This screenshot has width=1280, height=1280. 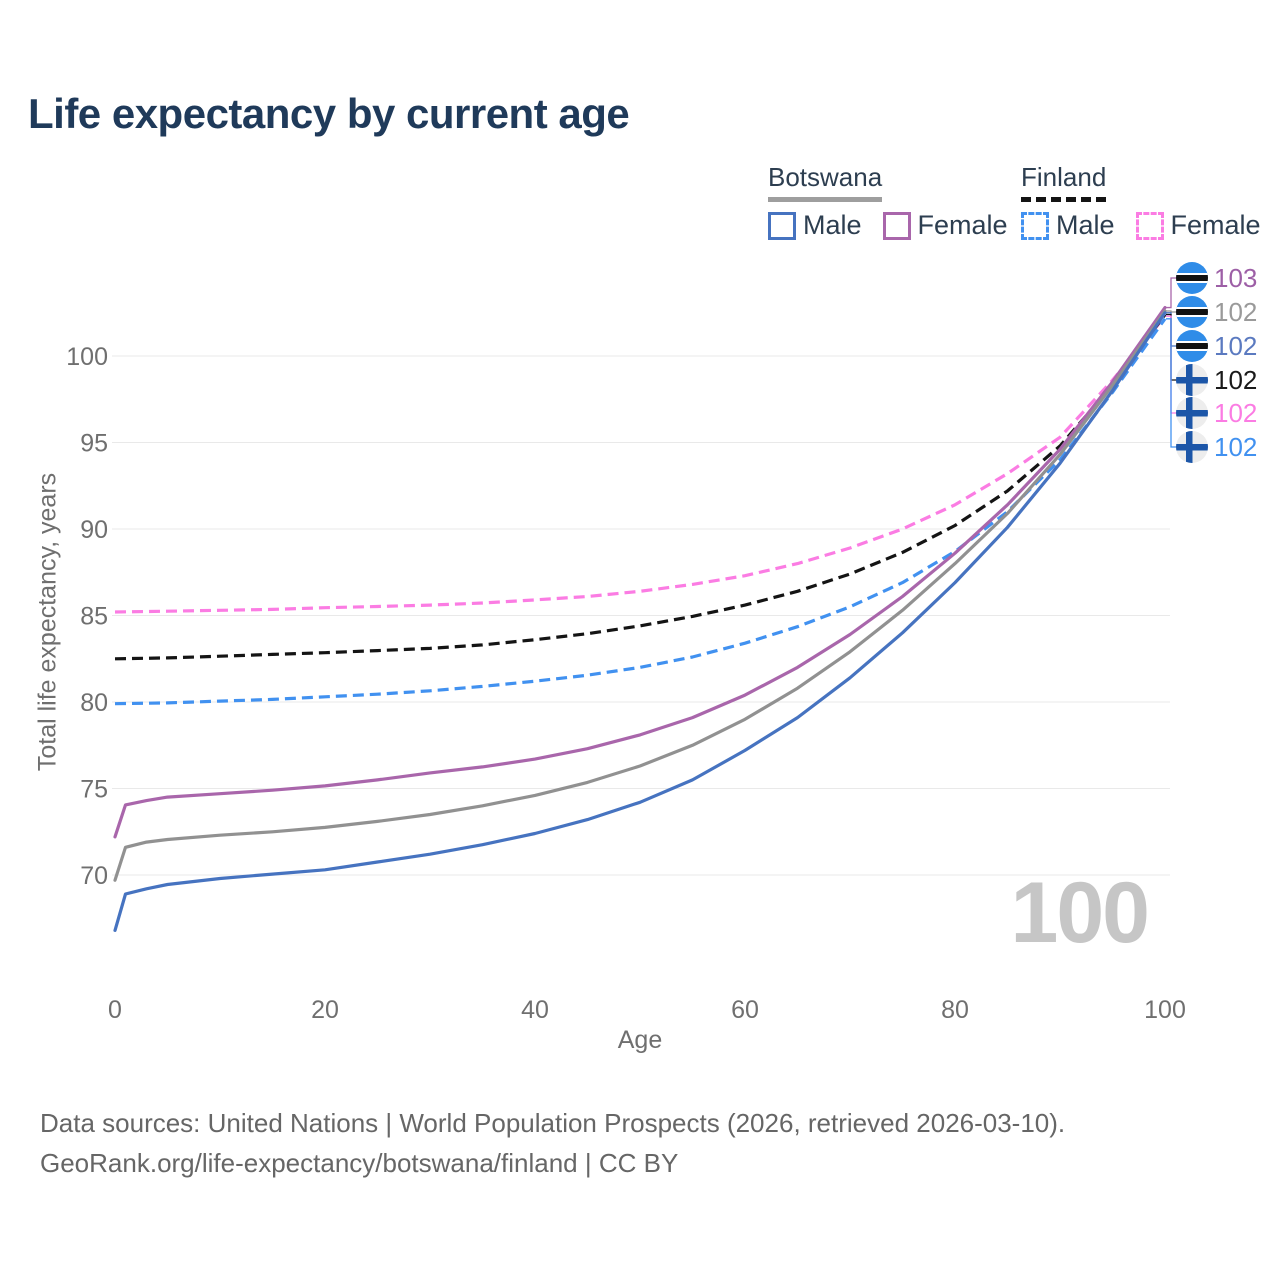 I want to click on end-label-fi-male: 102, so click(x=1216, y=447).